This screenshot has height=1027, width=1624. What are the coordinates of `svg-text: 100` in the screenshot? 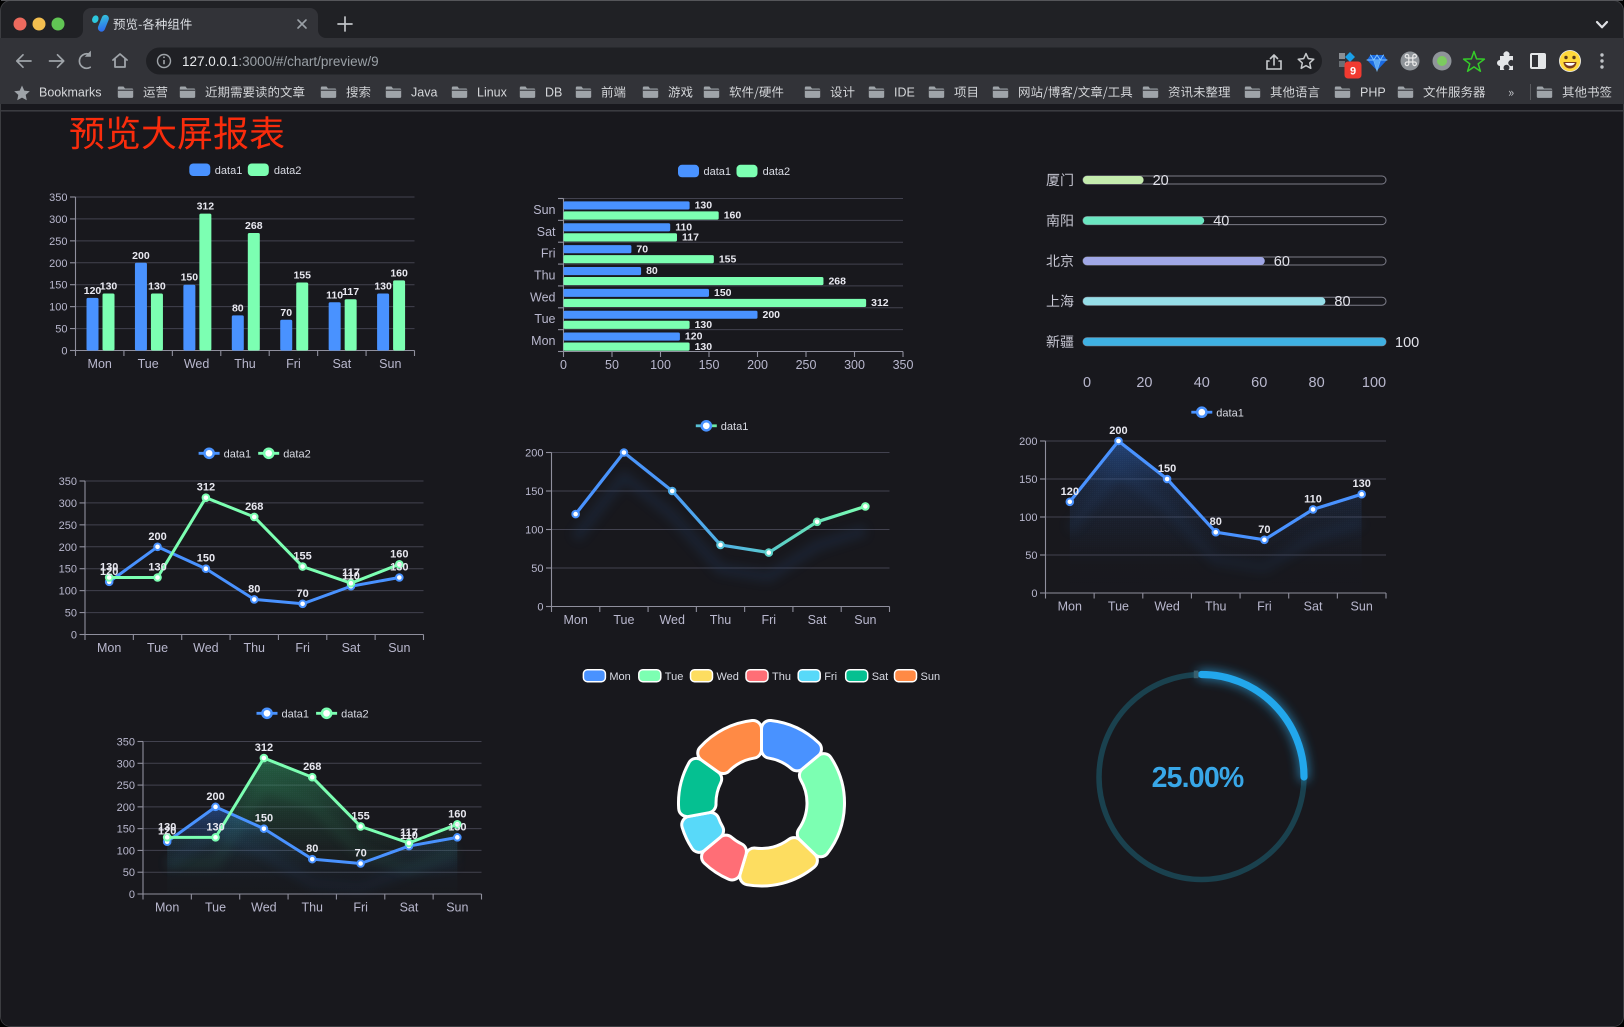 It's located at (534, 531).